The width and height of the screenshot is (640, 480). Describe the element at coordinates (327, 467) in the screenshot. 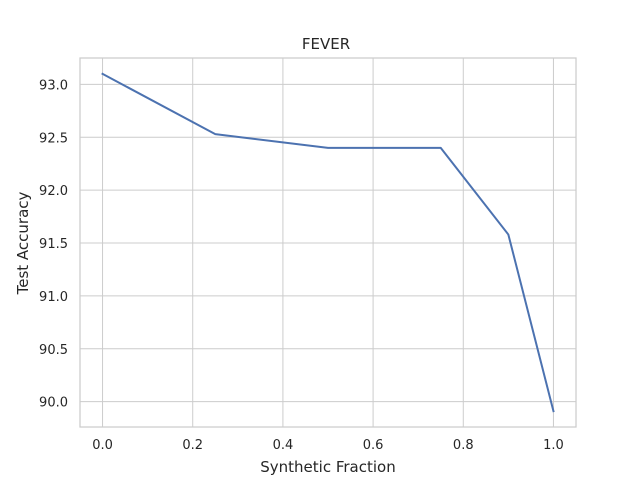

I see `x-axis-label: Synthetic Fraction` at that location.